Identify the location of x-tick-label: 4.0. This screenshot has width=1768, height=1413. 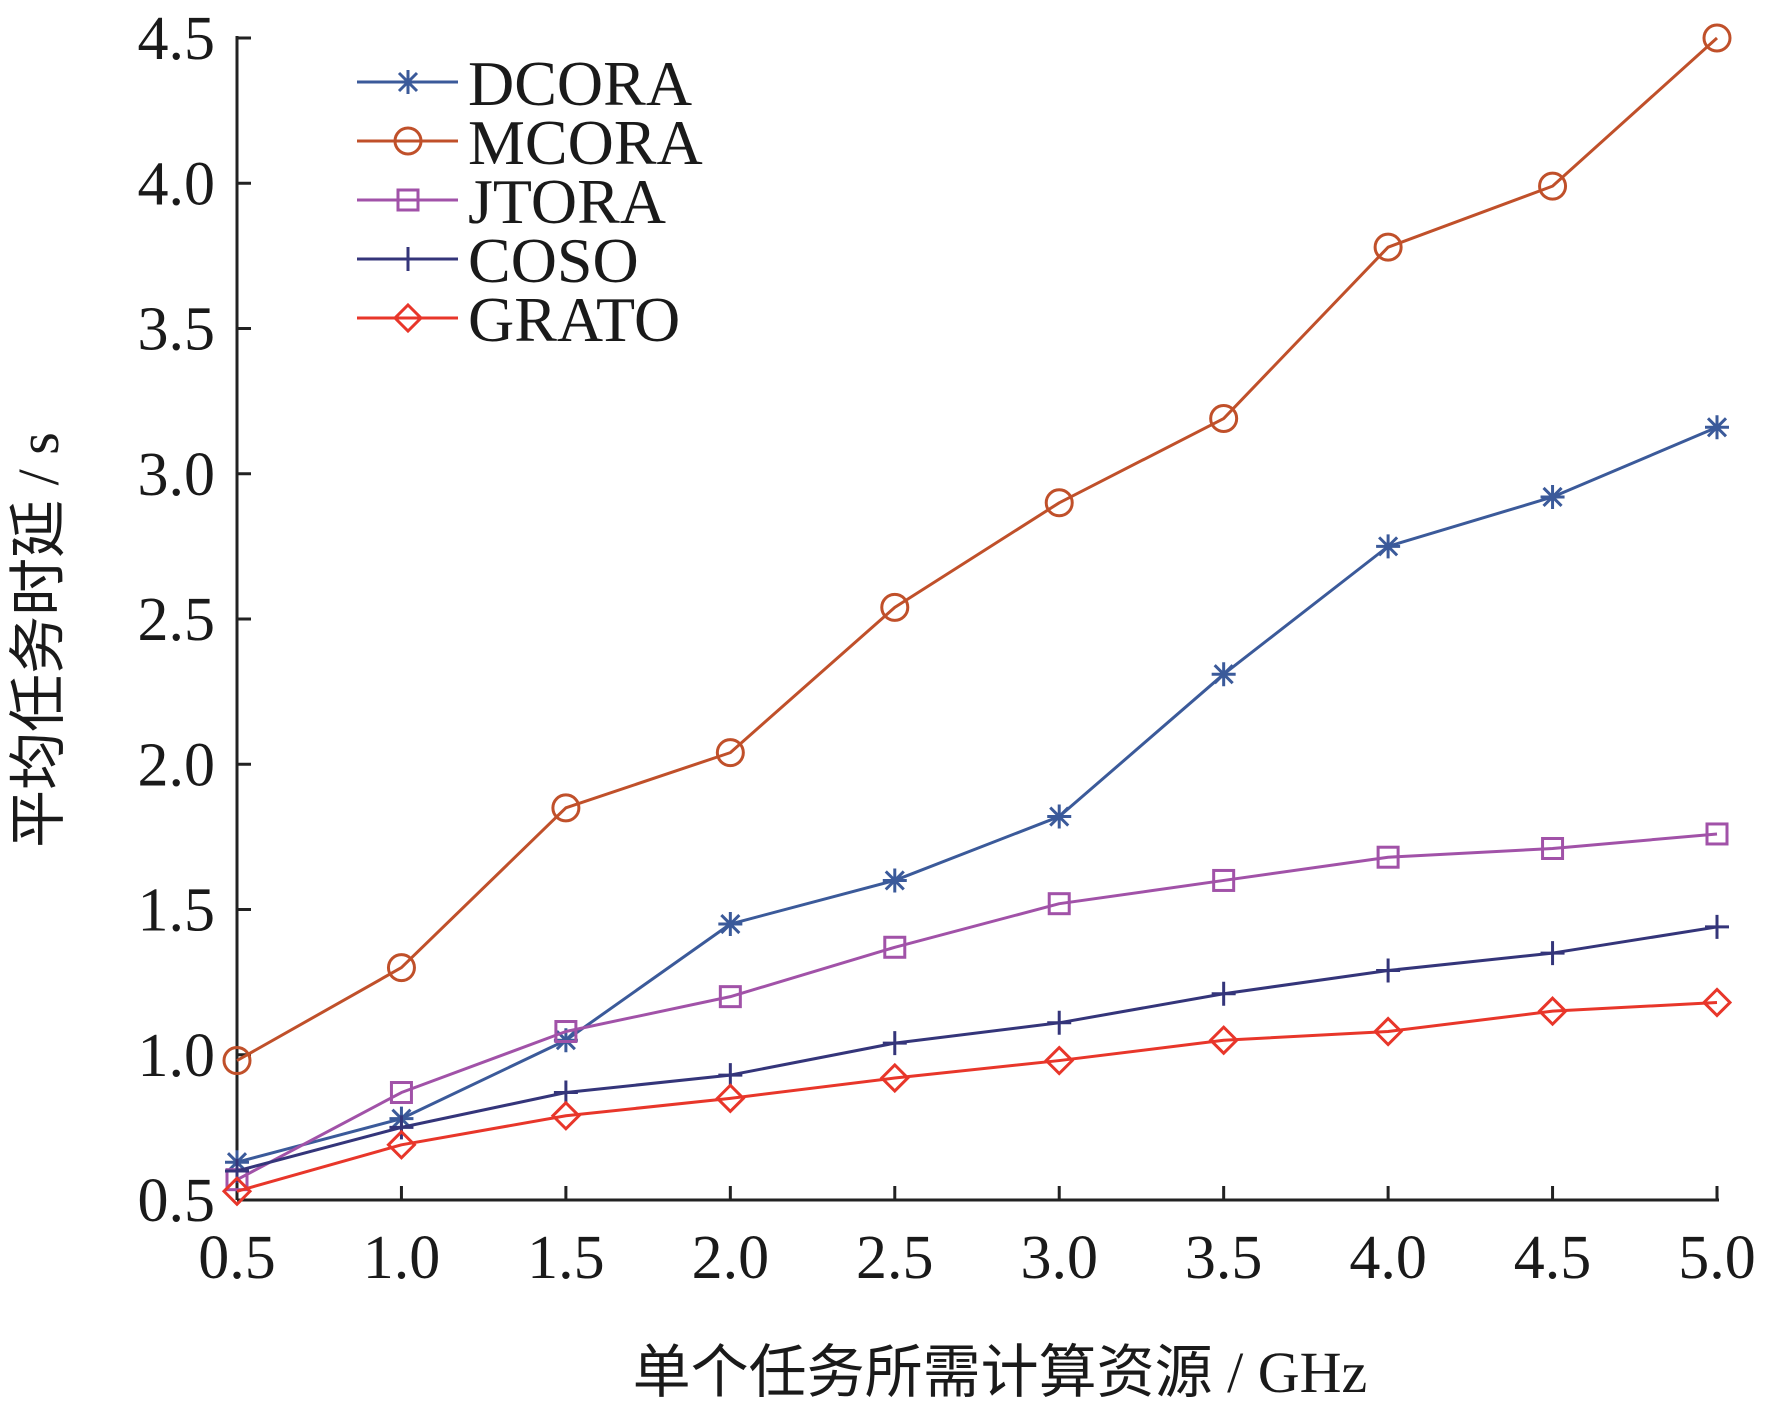
(1388, 1258).